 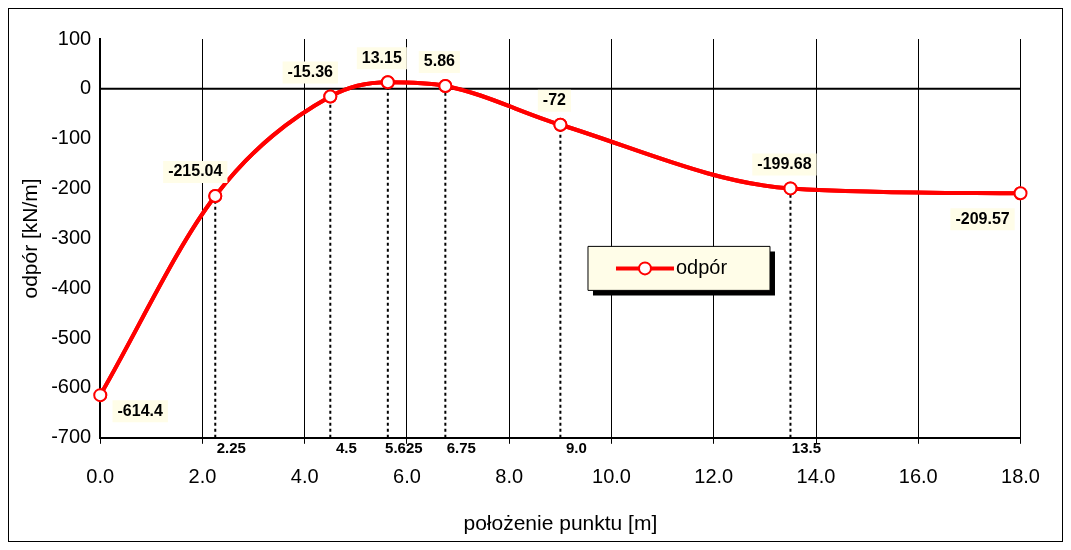 What do you see at coordinates (195, 171) in the screenshot?
I see `data-label: -215.04` at bounding box center [195, 171].